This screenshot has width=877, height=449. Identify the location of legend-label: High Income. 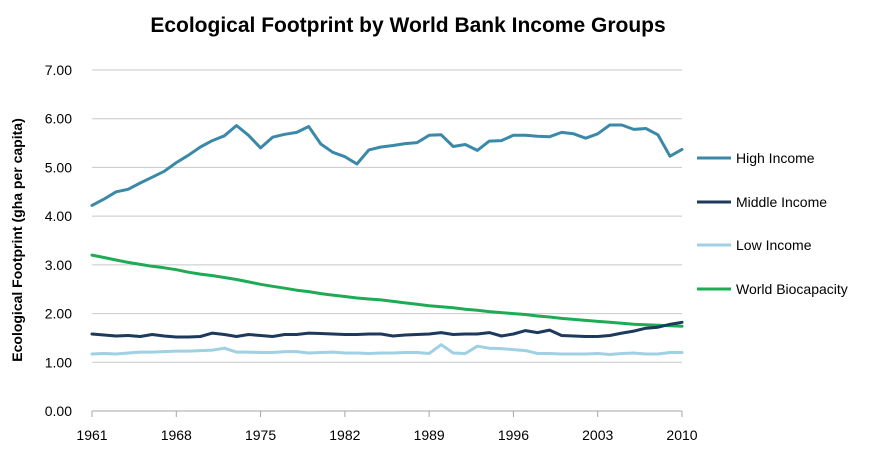
(775, 158).